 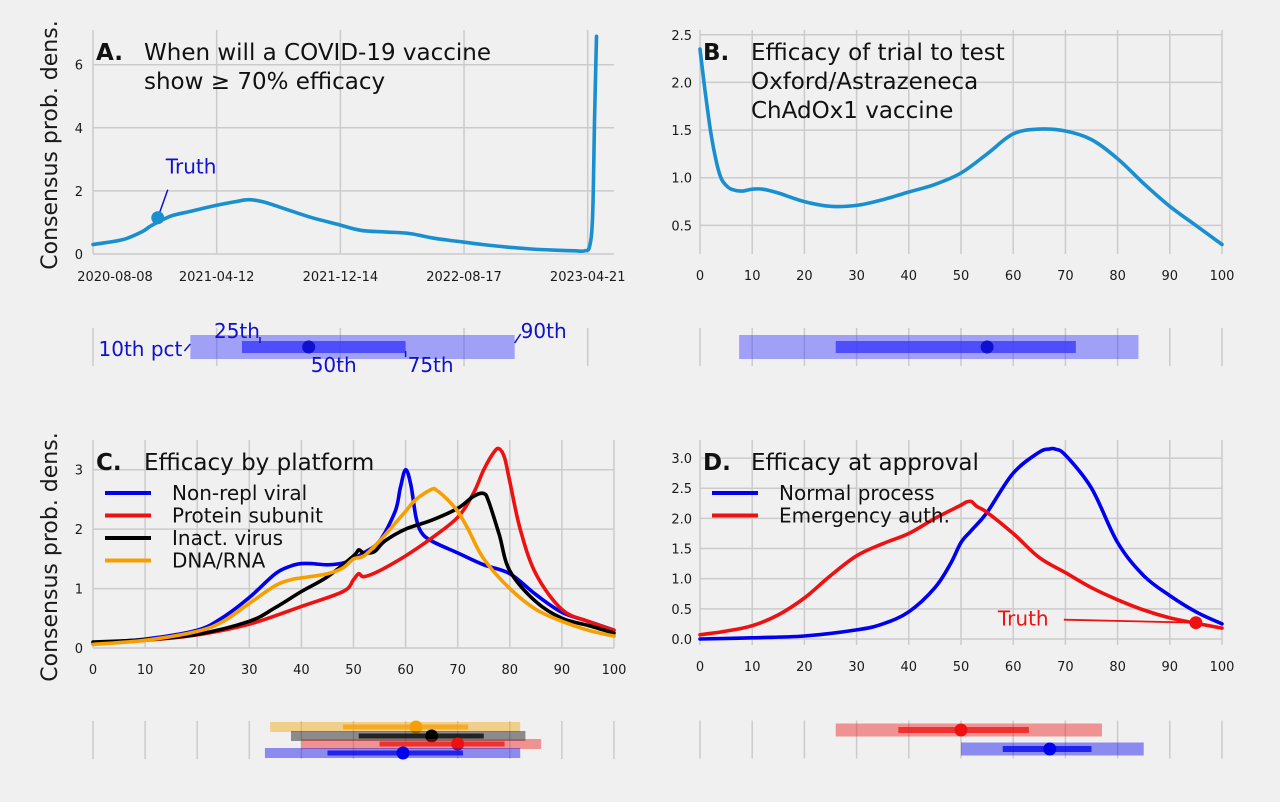 I want to click on panel-letter: C., so click(x=109, y=463).